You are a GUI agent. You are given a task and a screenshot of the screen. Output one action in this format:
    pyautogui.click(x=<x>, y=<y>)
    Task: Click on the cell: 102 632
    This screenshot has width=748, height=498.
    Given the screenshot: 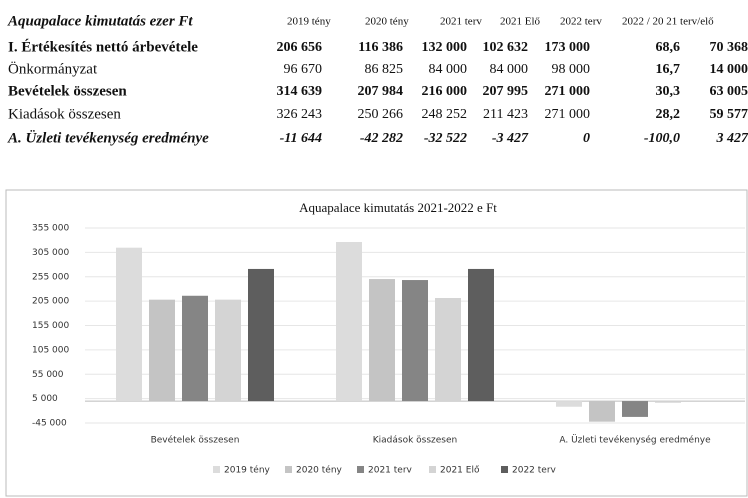 What is the action you would take?
    pyautogui.click(x=506, y=47)
    